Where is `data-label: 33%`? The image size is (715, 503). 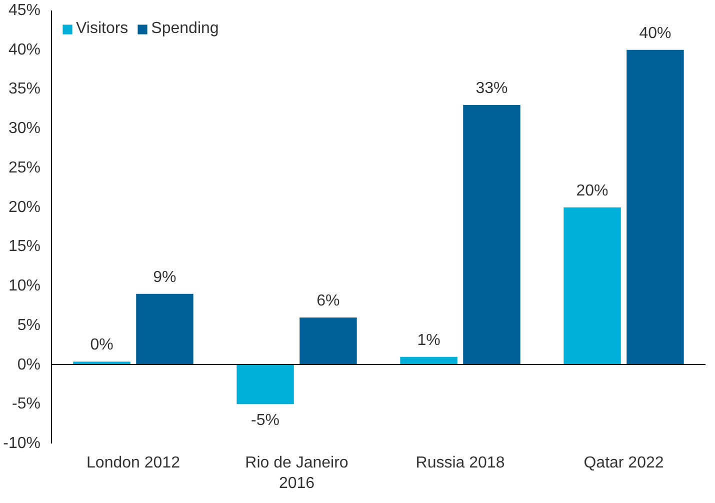
data-label: 33% is located at coordinates (492, 88).